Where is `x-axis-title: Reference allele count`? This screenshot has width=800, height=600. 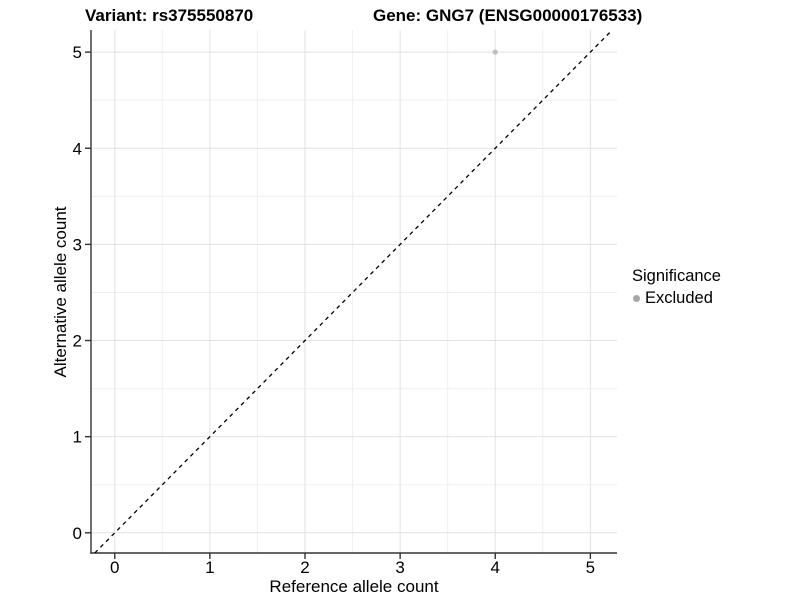 x-axis-title: Reference allele count is located at coordinates (354, 586).